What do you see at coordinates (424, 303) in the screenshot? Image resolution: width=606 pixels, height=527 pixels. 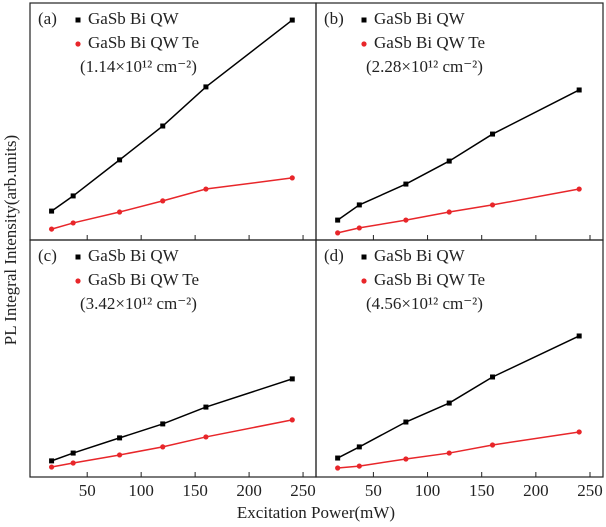 I see `annotation: (4.56×10¹² cm⁻²)` at bounding box center [424, 303].